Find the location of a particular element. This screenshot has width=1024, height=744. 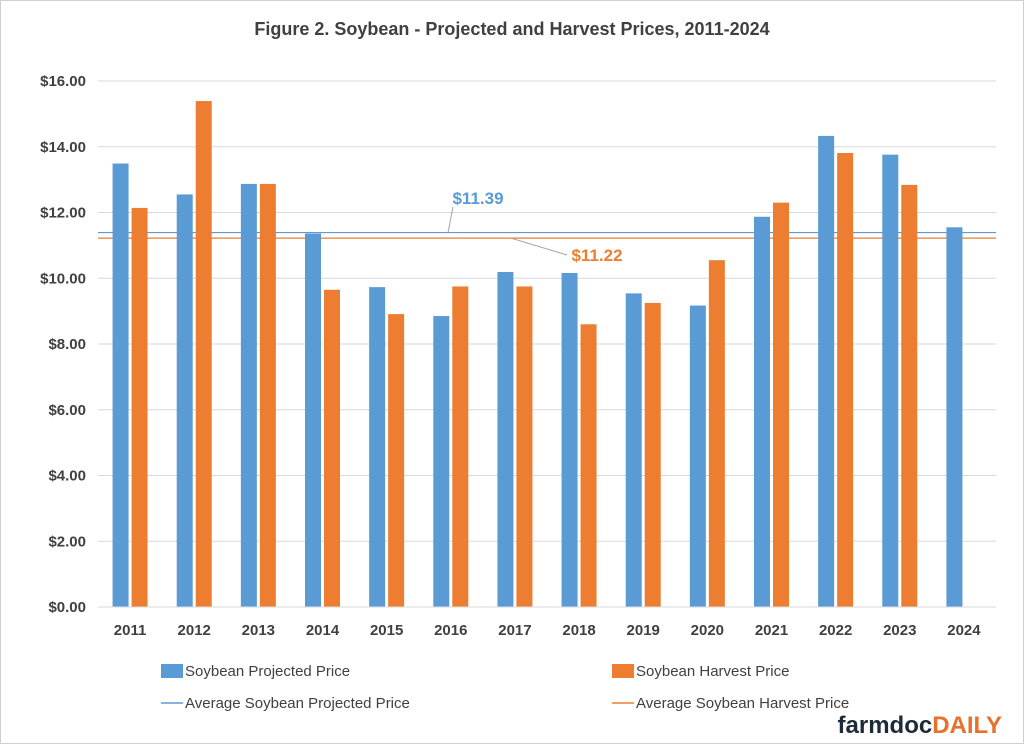

y-tick-label: $8.00 is located at coordinates (67, 344).